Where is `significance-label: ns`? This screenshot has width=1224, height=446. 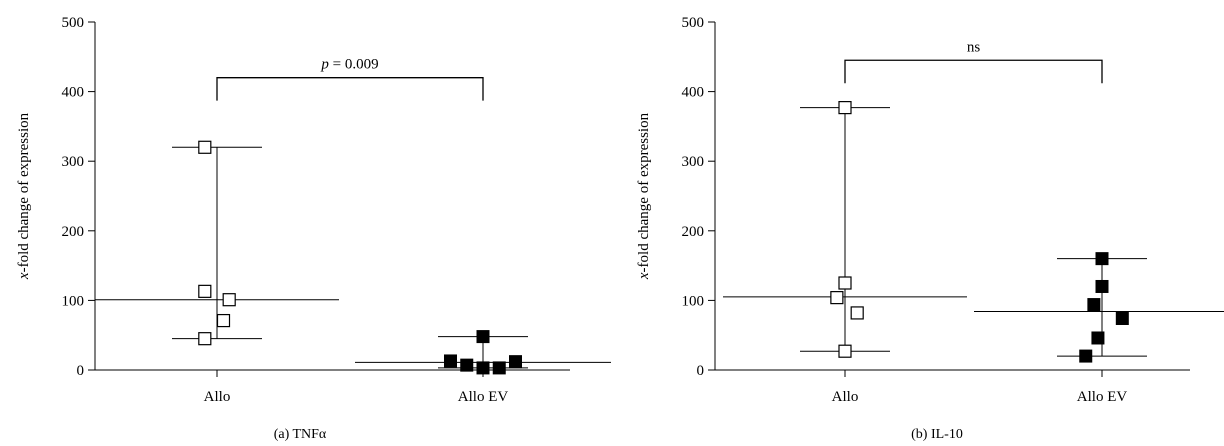 significance-label: ns is located at coordinates (974, 47).